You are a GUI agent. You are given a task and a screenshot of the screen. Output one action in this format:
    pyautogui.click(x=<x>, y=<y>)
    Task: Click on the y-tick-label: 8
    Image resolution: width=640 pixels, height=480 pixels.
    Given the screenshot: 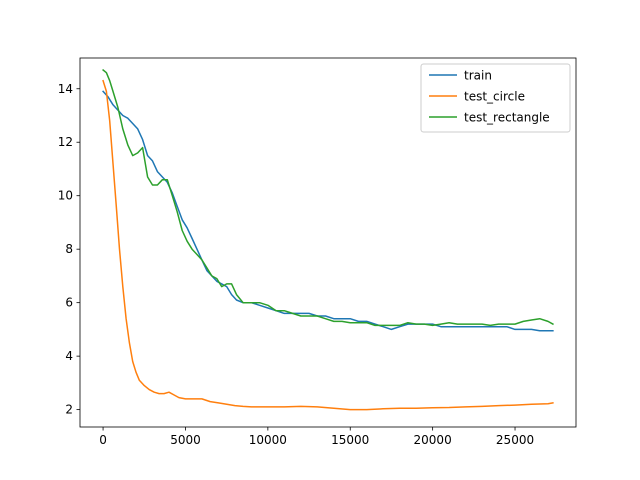 What is the action you would take?
    pyautogui.click(x=69, y=249)
    